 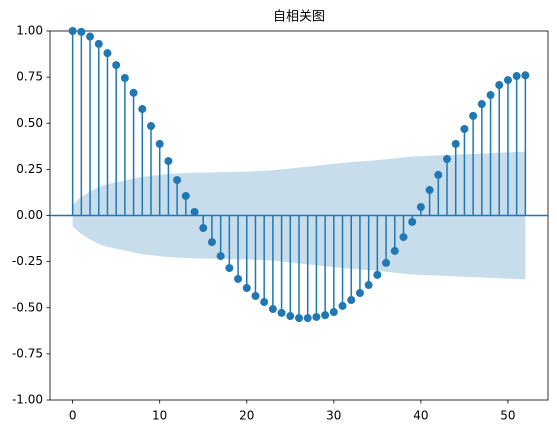 What do you see at coordinates (333, 416) in the screenshot?
I see `x-tick-label: 30` at bounding box center [333, 416].